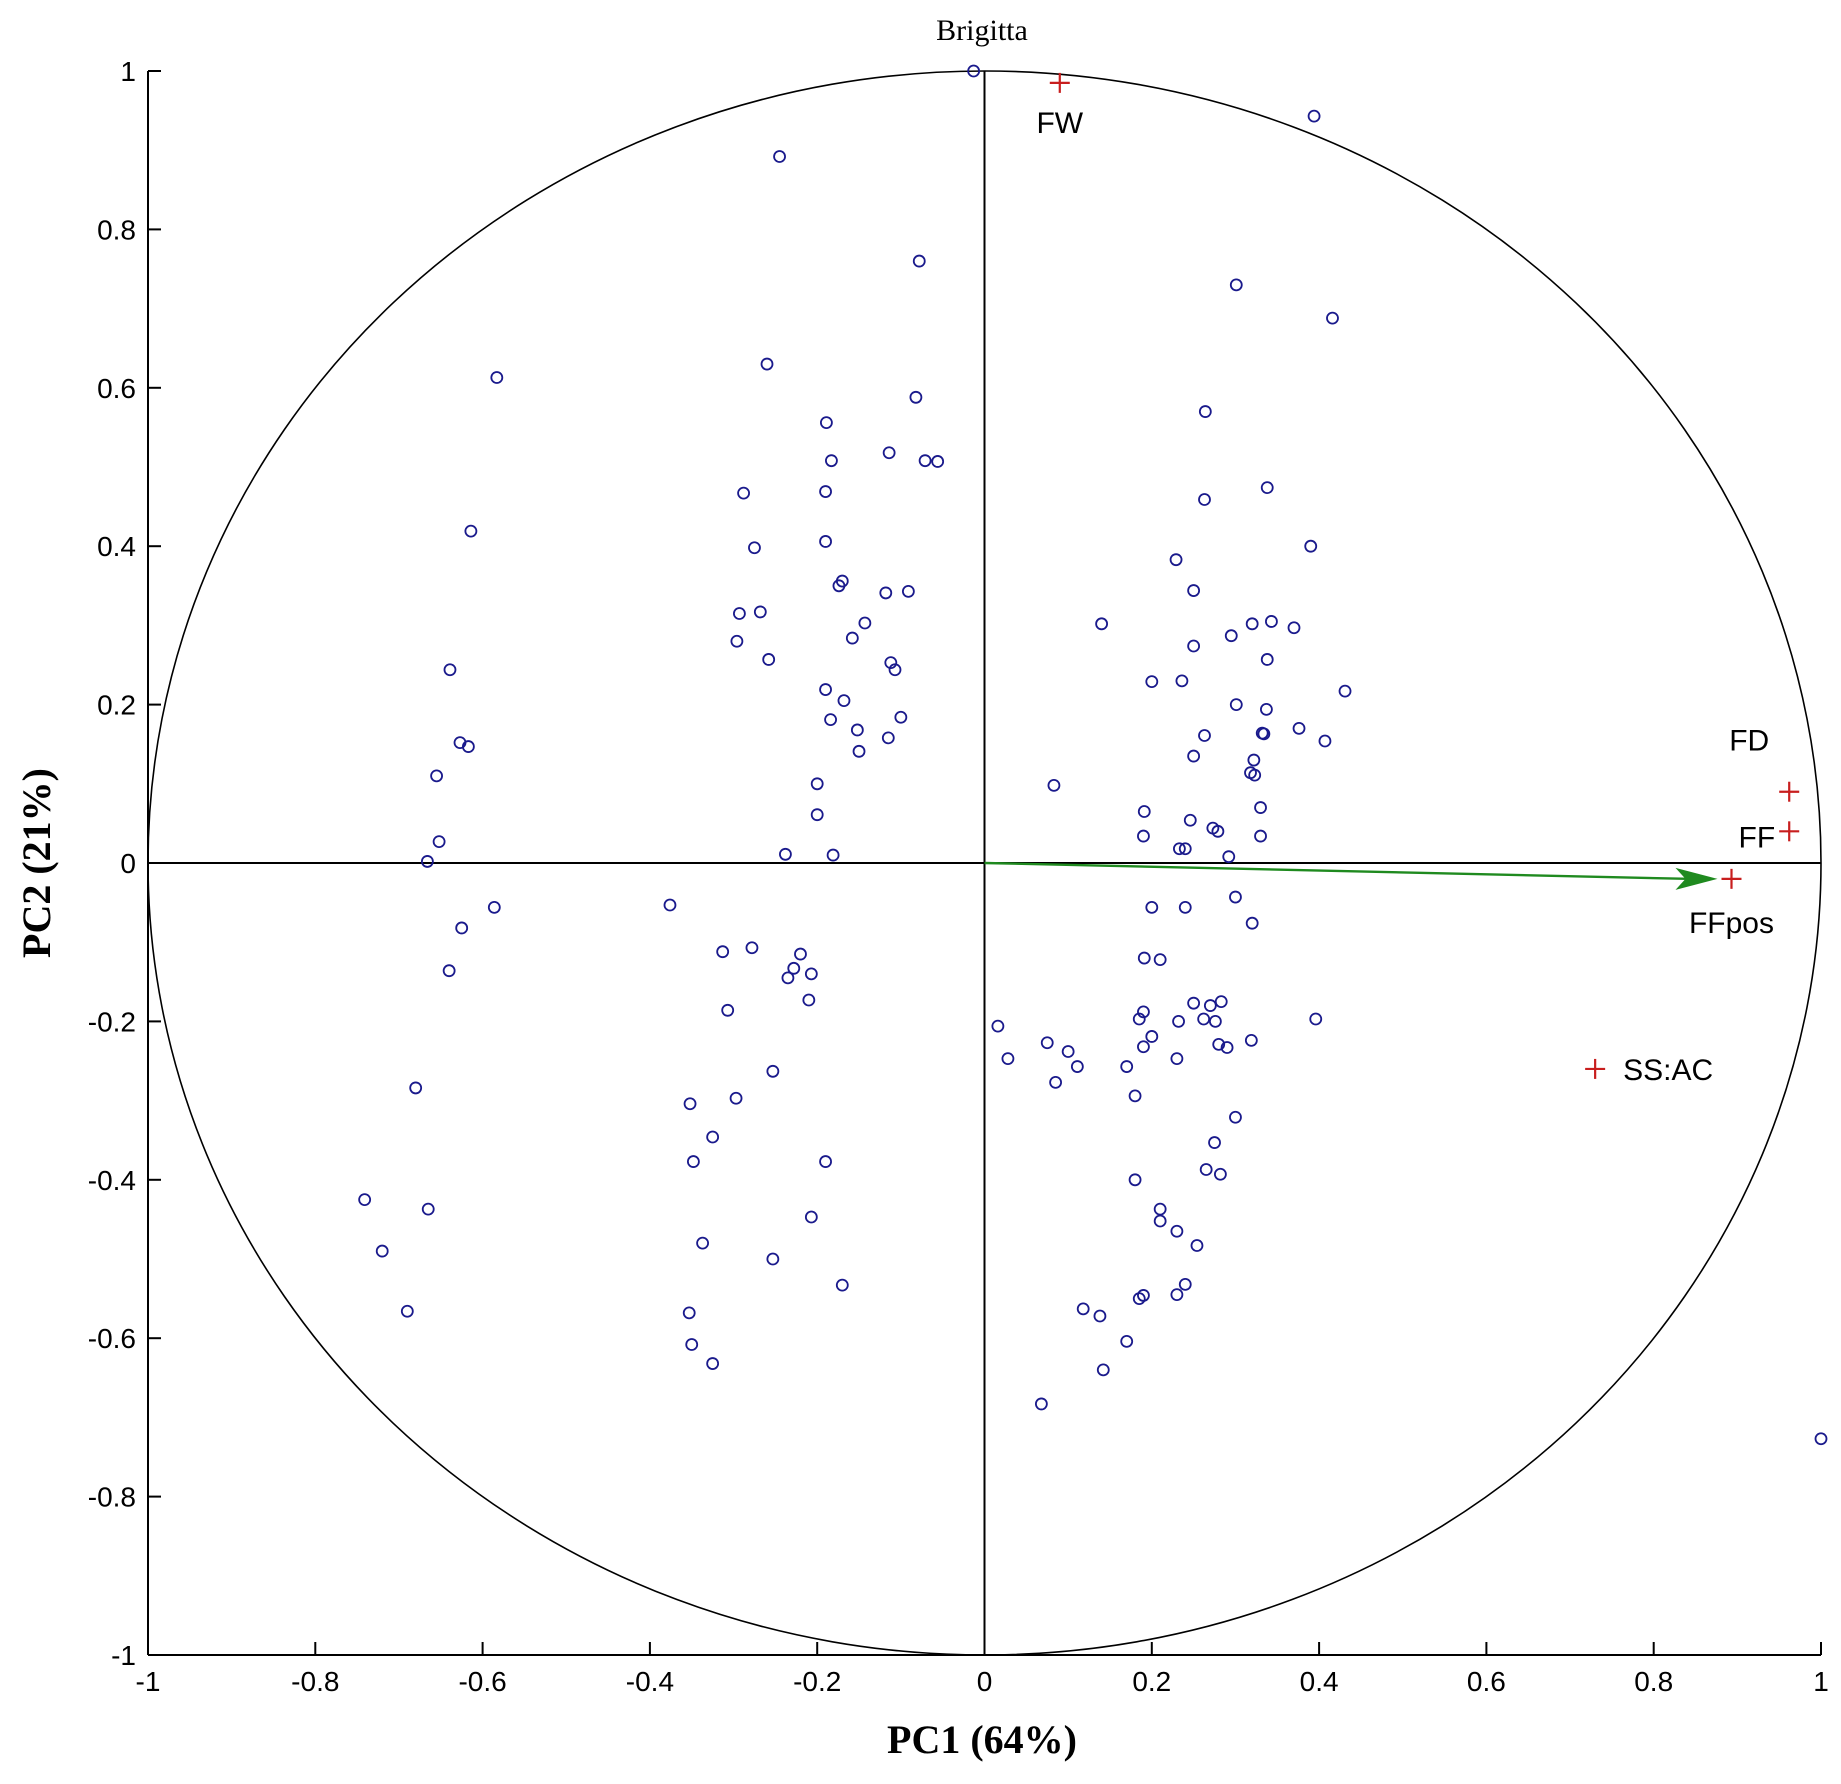  Describe the element at coordinates (482, 1681) in the screenshot. I see `x-tick-label: -0.6` at that location.